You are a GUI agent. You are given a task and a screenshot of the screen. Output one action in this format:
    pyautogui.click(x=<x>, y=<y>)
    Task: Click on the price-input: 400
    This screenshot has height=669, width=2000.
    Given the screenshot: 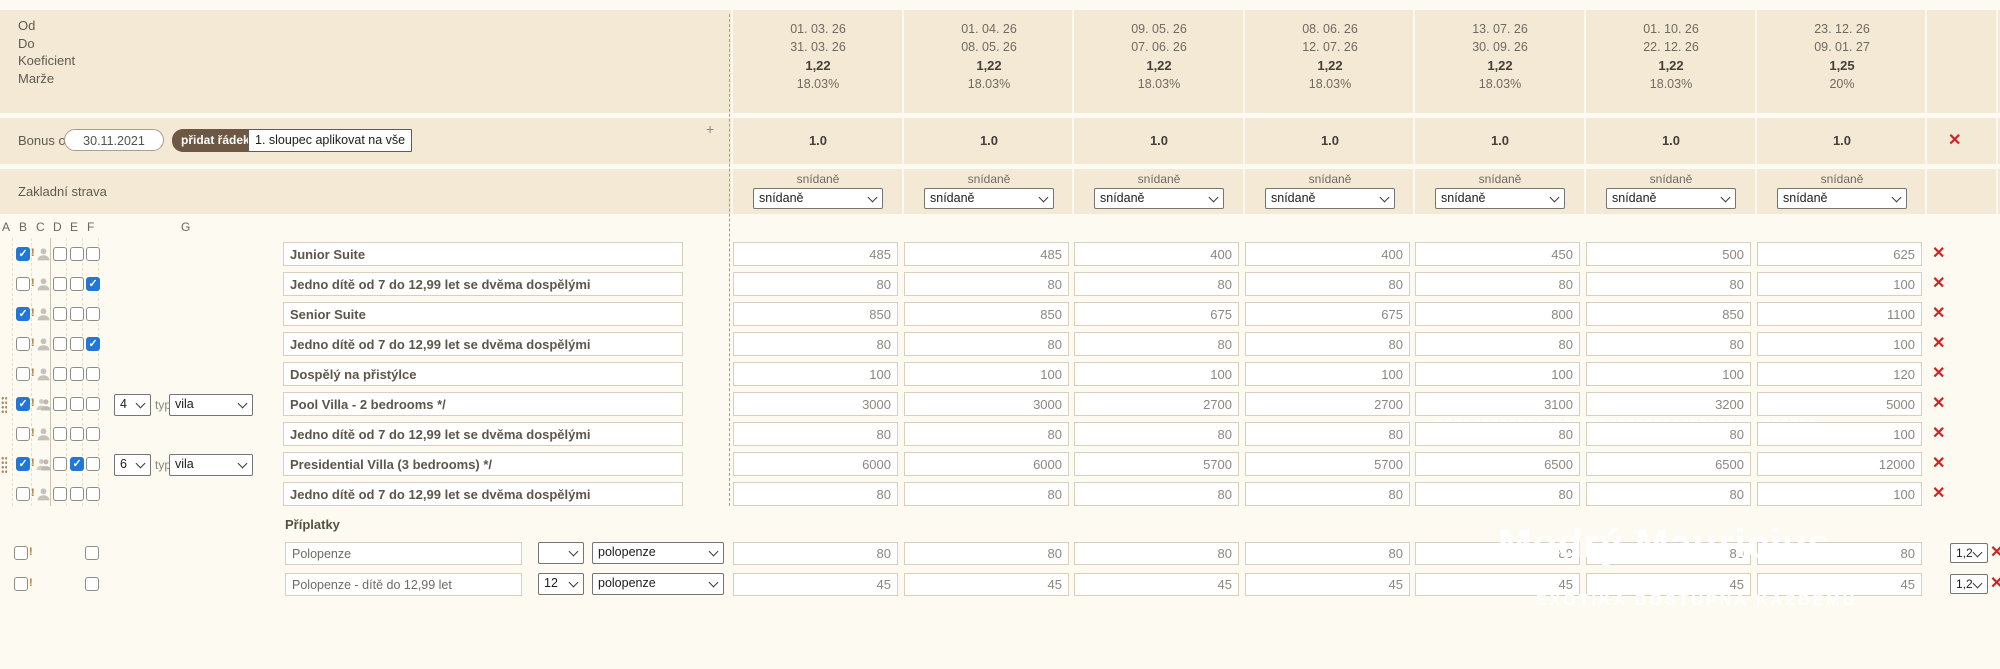 What is the action you would take?
    pyautogui.click(x=1327, y=254)
    